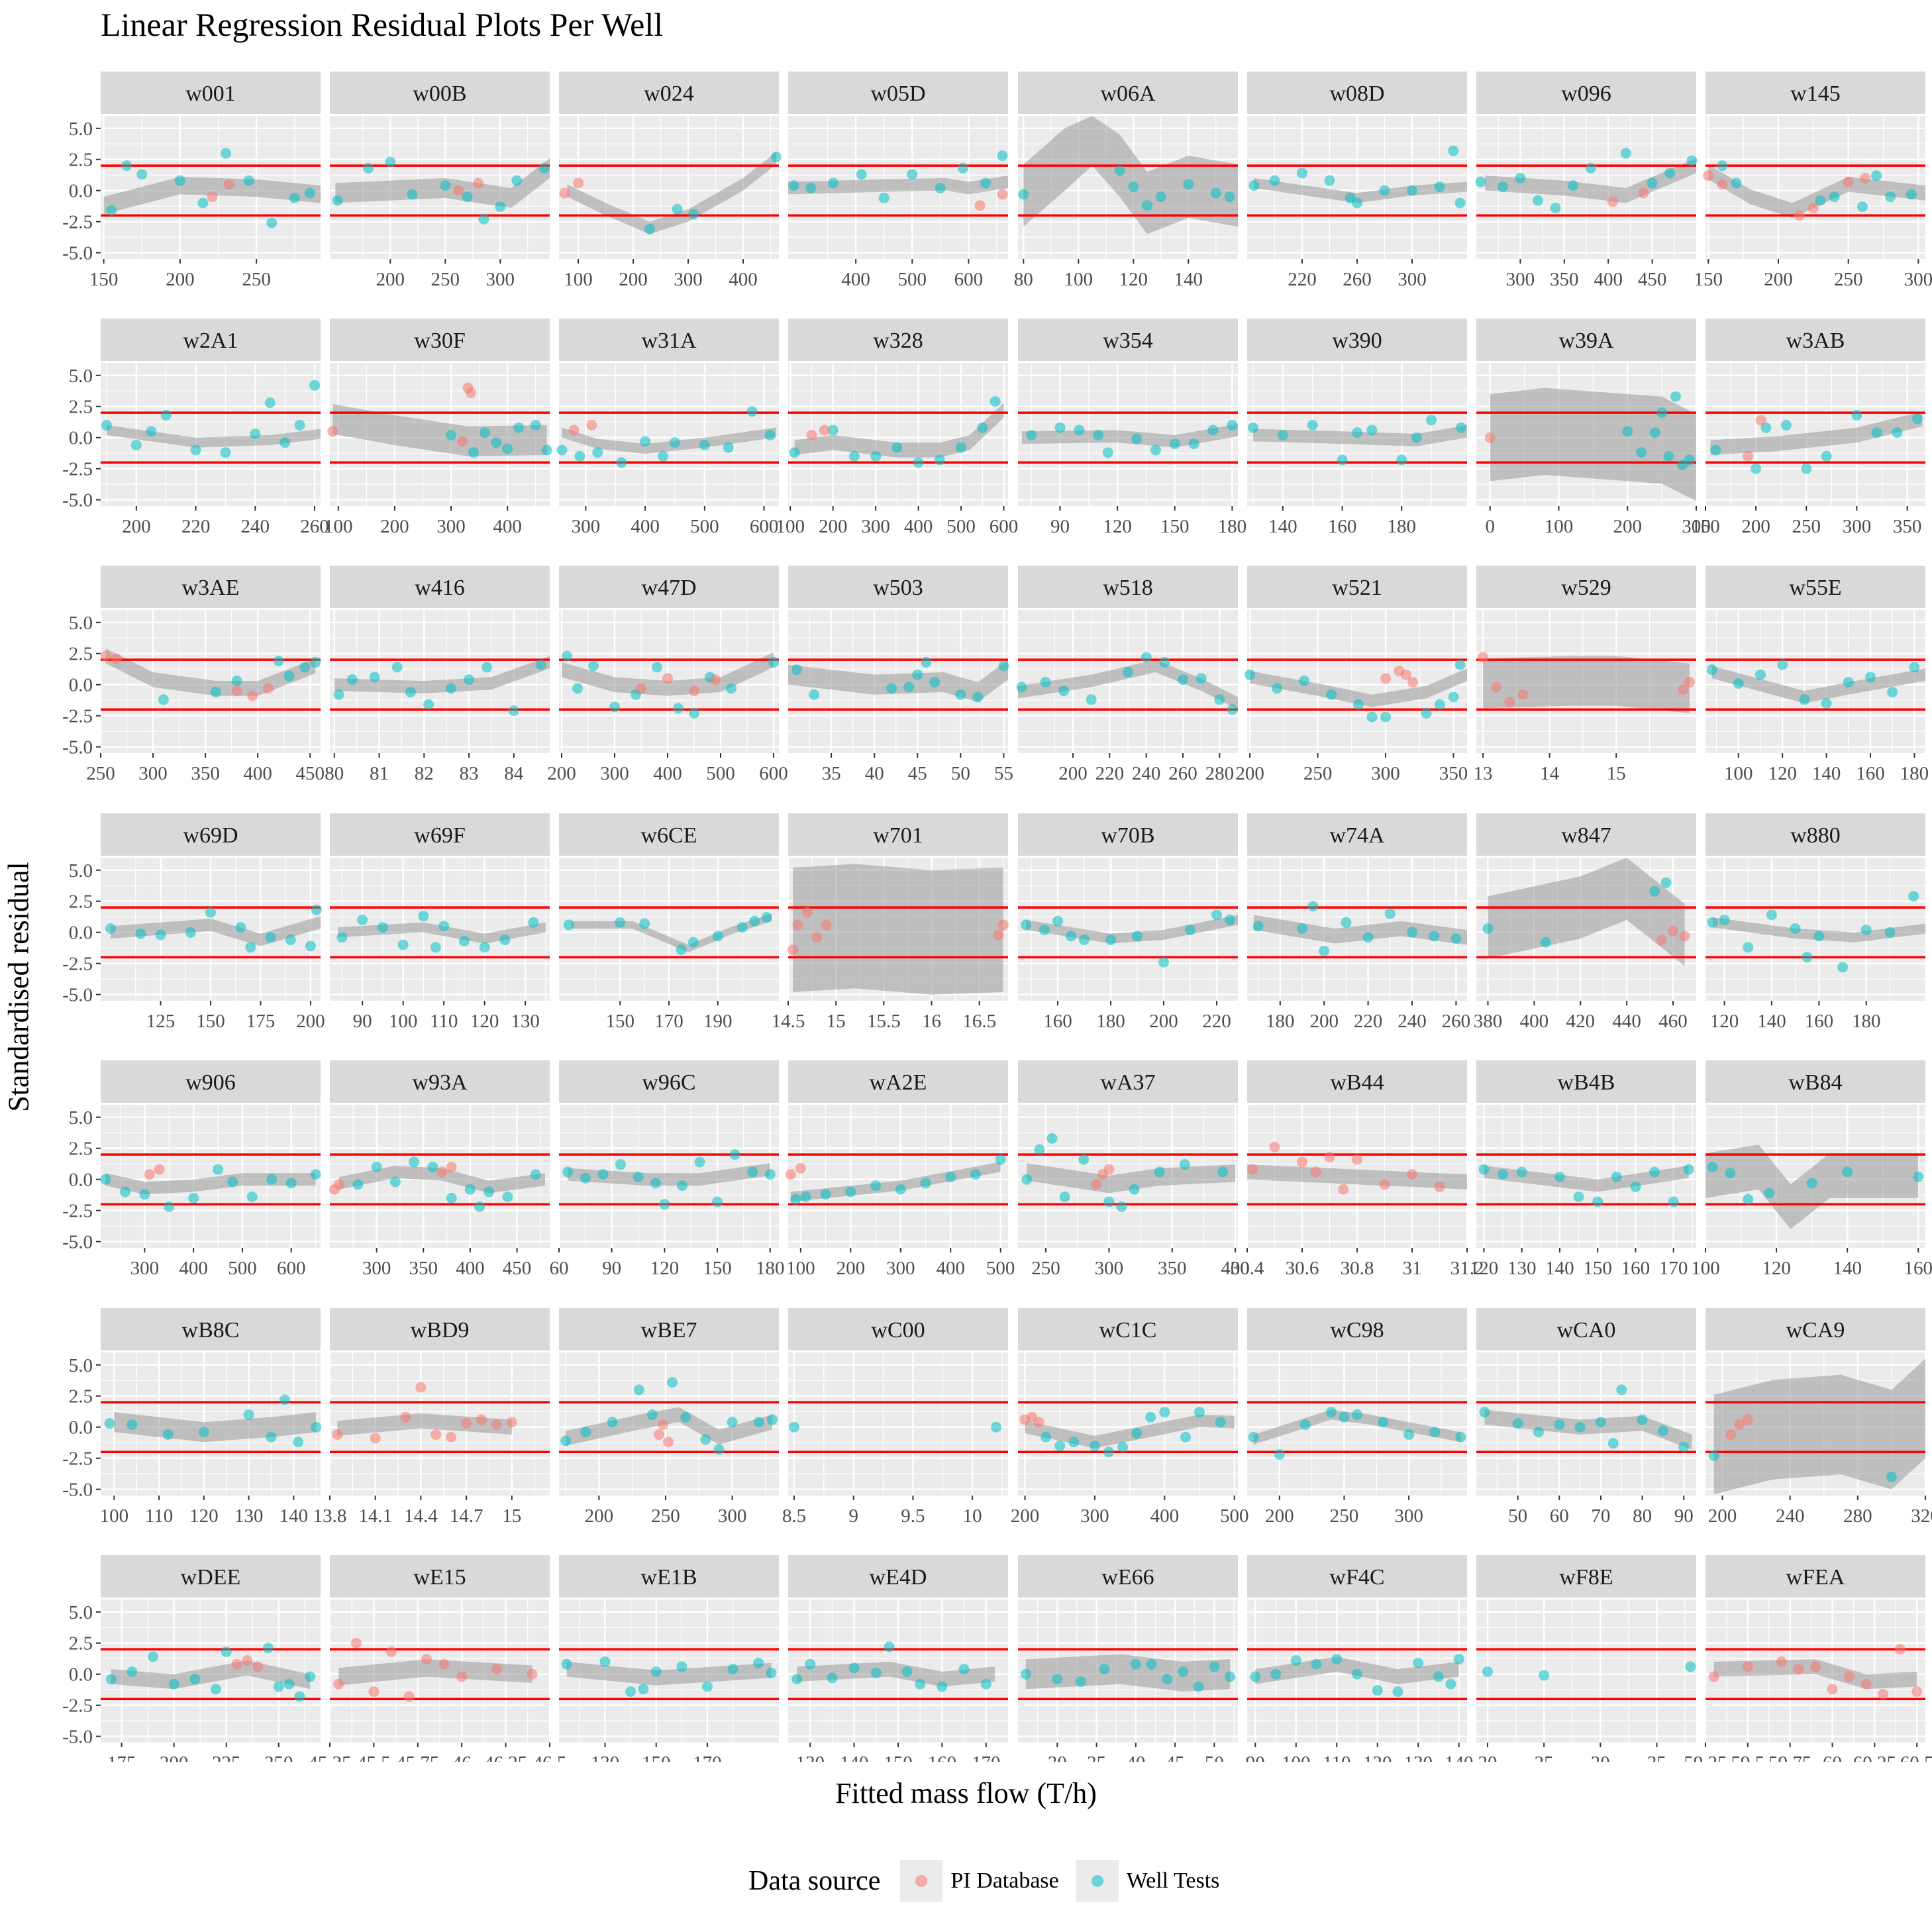 The height and width of the screenshot is (1932, 1932). What do you see at coordinates (439, 93) in the screenshot?
I see `strip-label: w00B` at bounding box center [439, 93].